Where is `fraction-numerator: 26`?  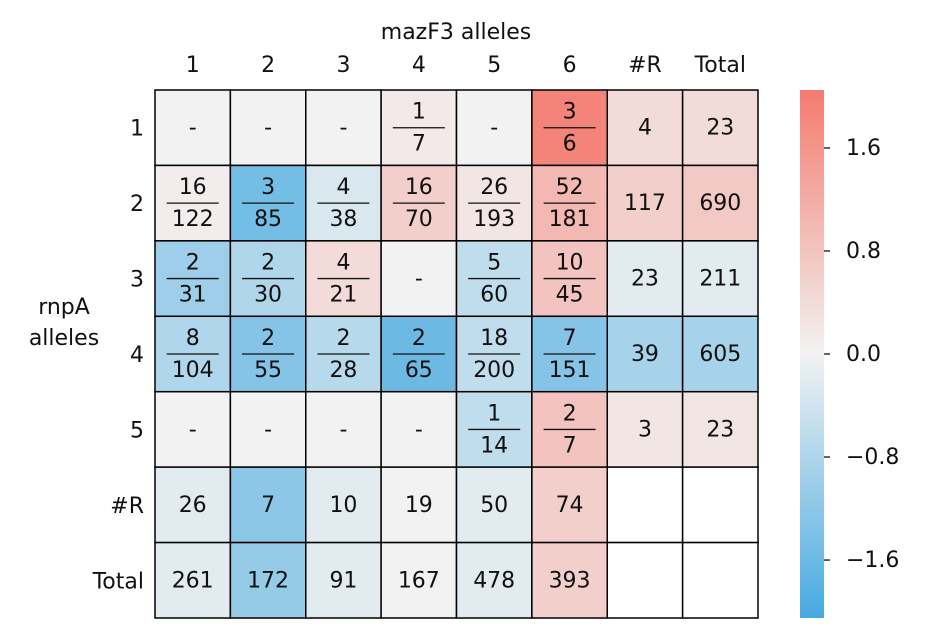
fraction-numerator: 26 is located at coordinates (494, 187).